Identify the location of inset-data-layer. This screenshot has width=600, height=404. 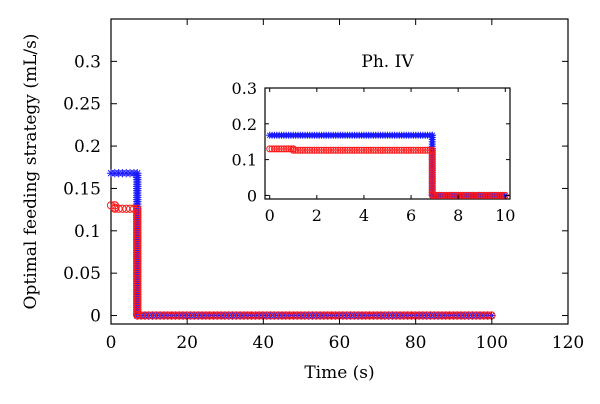
(387, 165).